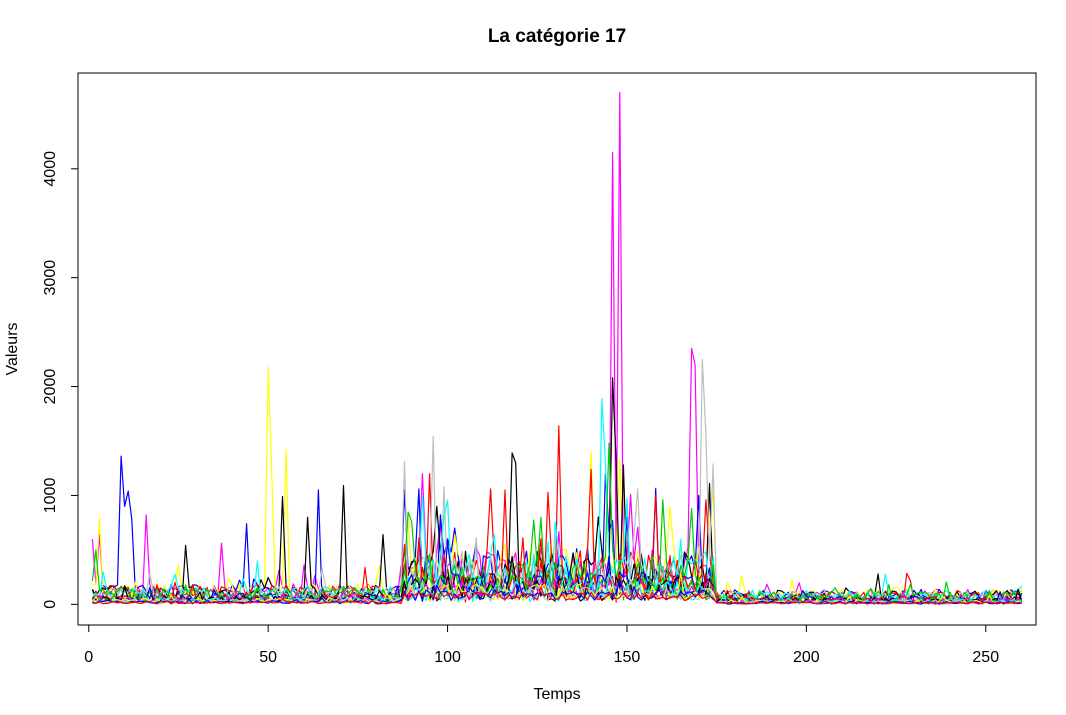  I want to click on chart-title: La catégorie 17, so click(557, 36).